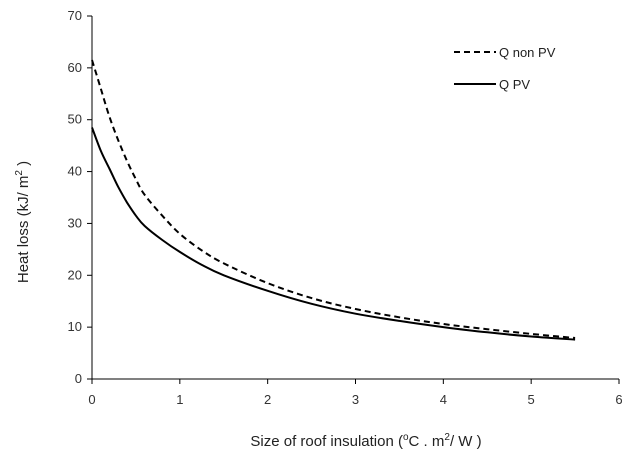 The image size is (630, 454). What do you see at coordinates (443, 399) in the screenshot?
I see `x-tick-label: 4` at bounding box center [443, 399].